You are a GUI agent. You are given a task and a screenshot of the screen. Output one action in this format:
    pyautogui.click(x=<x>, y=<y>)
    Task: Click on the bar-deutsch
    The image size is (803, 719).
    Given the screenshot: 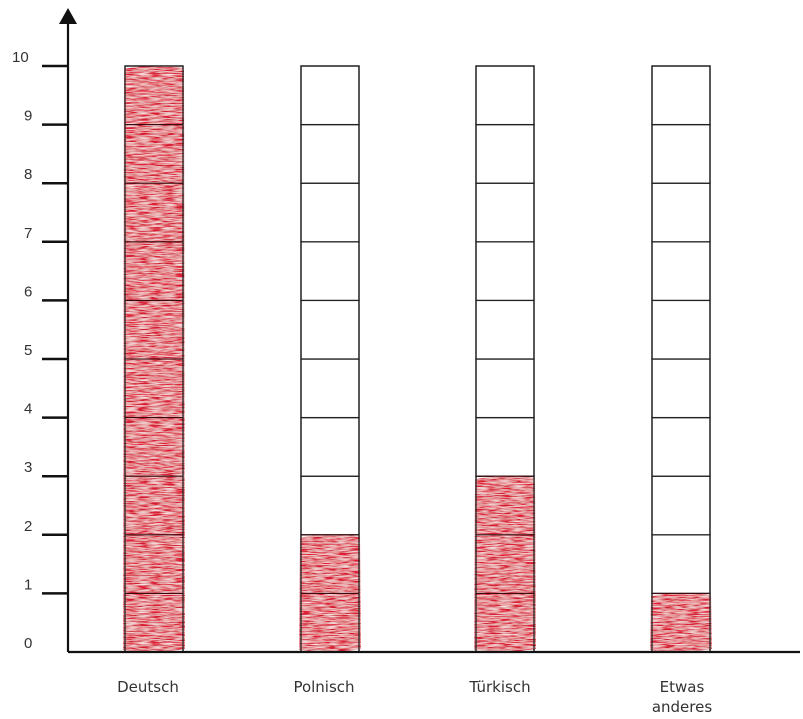 What is the action you would take?
    pyautogui.click(x=154, y=359)
    